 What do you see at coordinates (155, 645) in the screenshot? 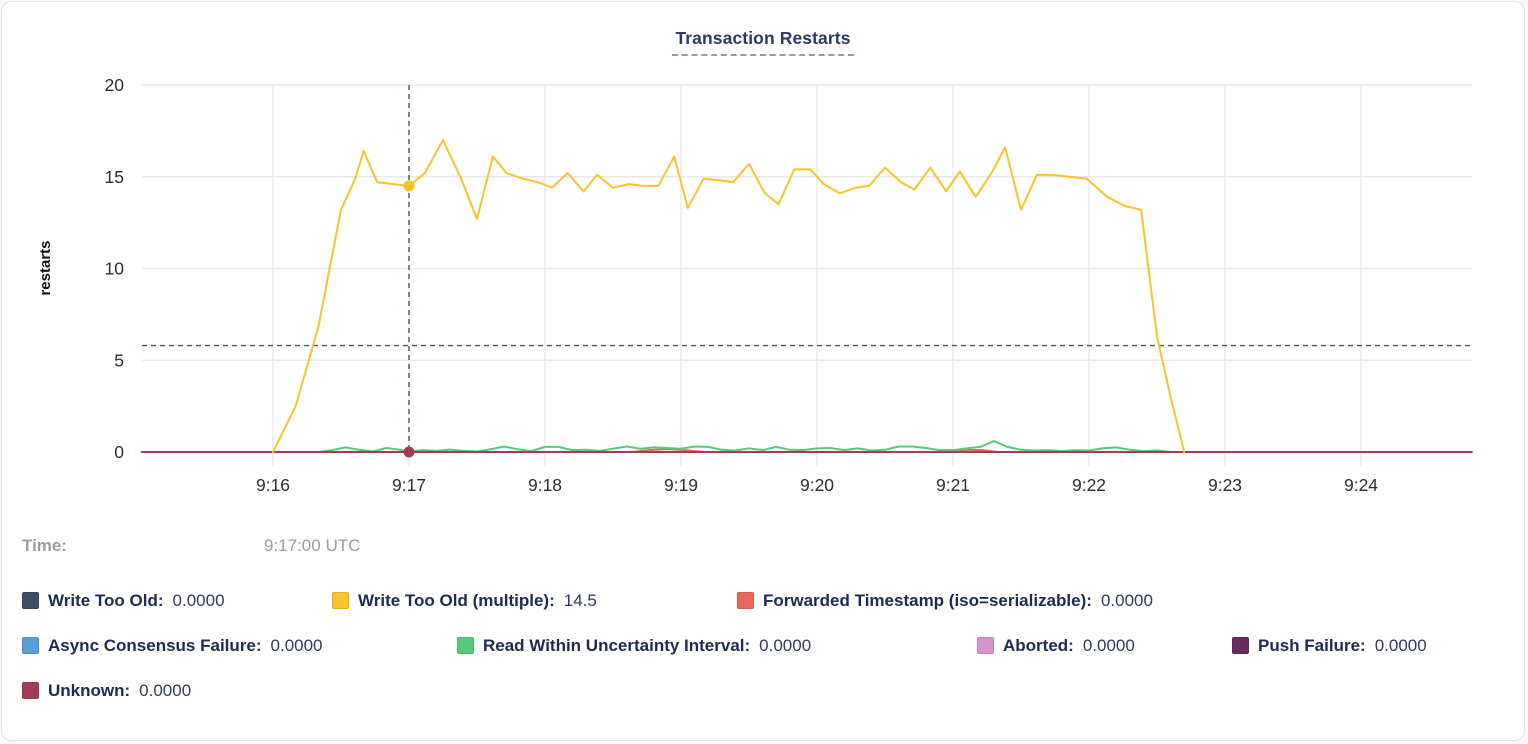
I see `legend-label: Async Consensus Failure:` at bounding box center [155, 645].